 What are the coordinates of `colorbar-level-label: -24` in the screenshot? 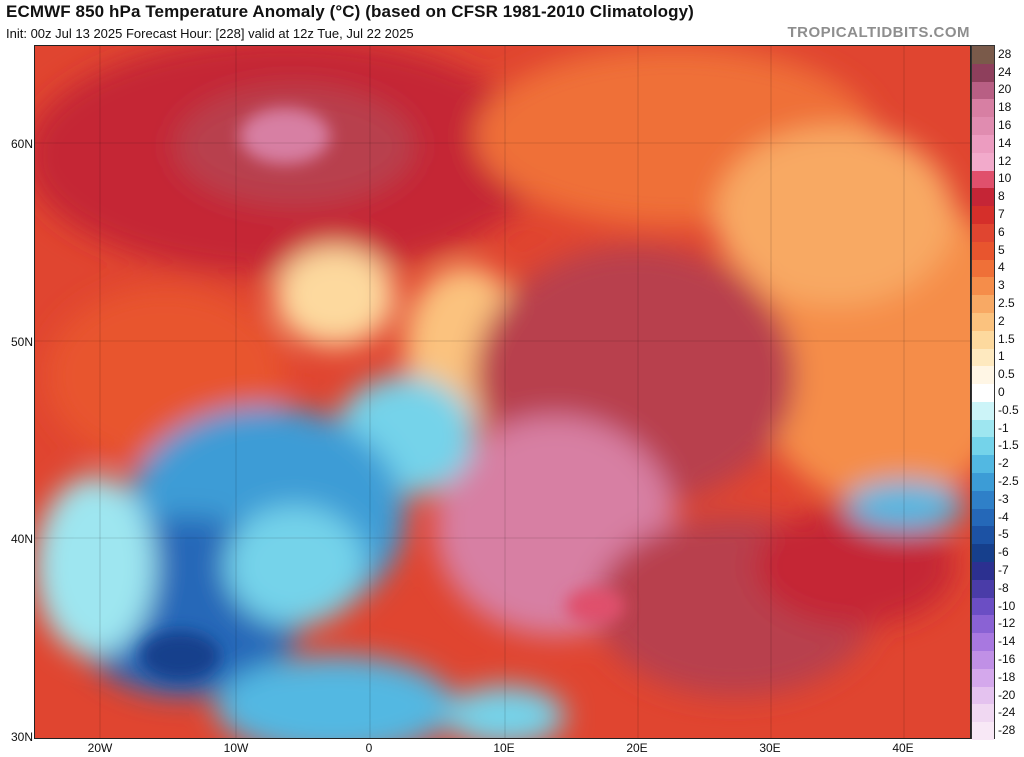 It's located at (1007, 712).